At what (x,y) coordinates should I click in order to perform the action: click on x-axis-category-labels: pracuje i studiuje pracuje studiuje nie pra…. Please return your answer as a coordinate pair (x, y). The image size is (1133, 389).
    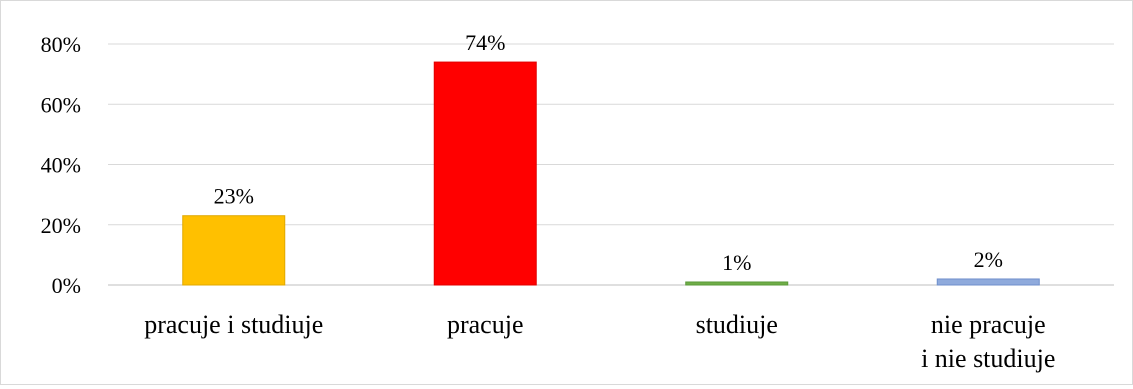
    Looking at the image, I should click on (599, 341).